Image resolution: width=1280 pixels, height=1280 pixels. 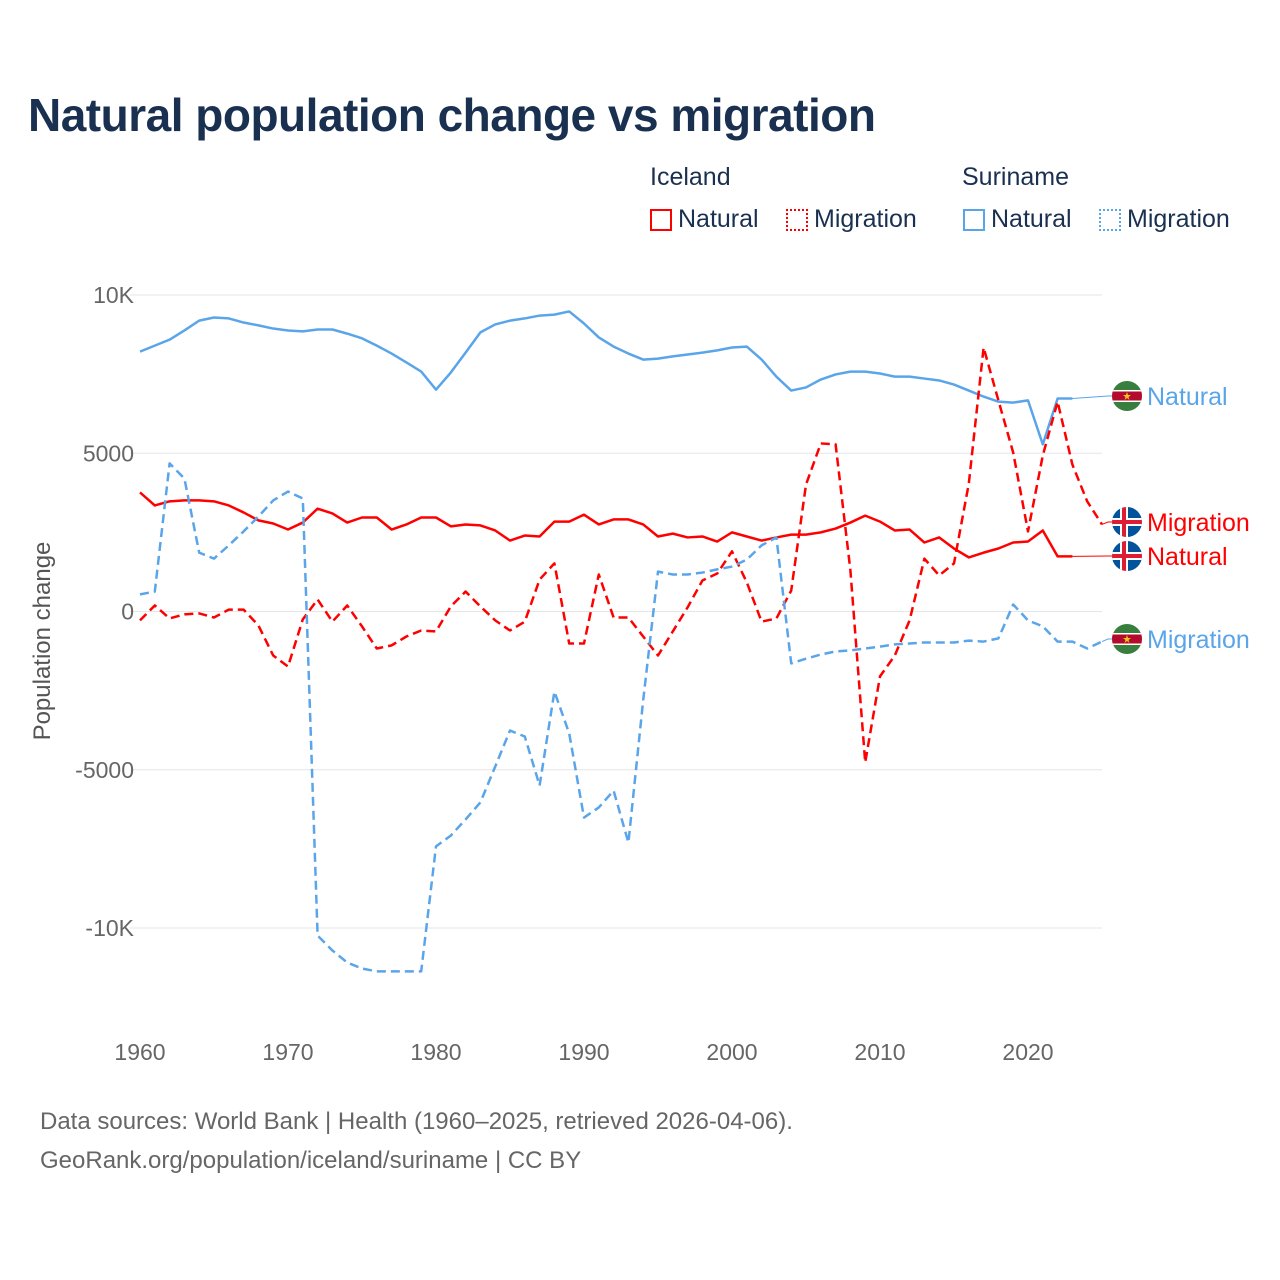 I want to click on legend-iceland-natural: Natural, so click(x=704, y=219).